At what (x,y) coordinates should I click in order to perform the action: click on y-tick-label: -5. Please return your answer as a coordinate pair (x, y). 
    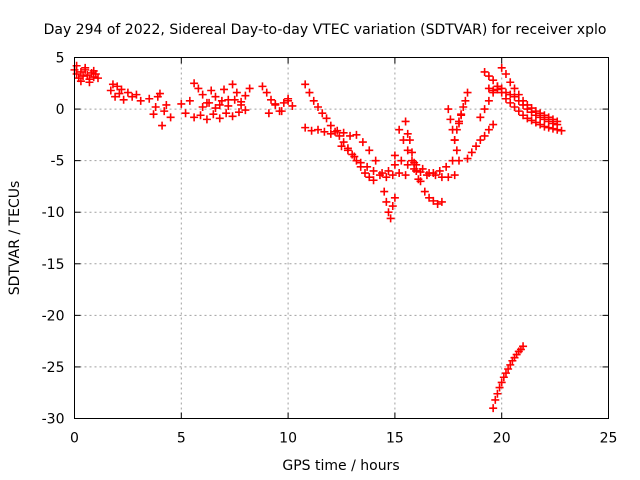
    Looking at the image, I should click on (58, 162).